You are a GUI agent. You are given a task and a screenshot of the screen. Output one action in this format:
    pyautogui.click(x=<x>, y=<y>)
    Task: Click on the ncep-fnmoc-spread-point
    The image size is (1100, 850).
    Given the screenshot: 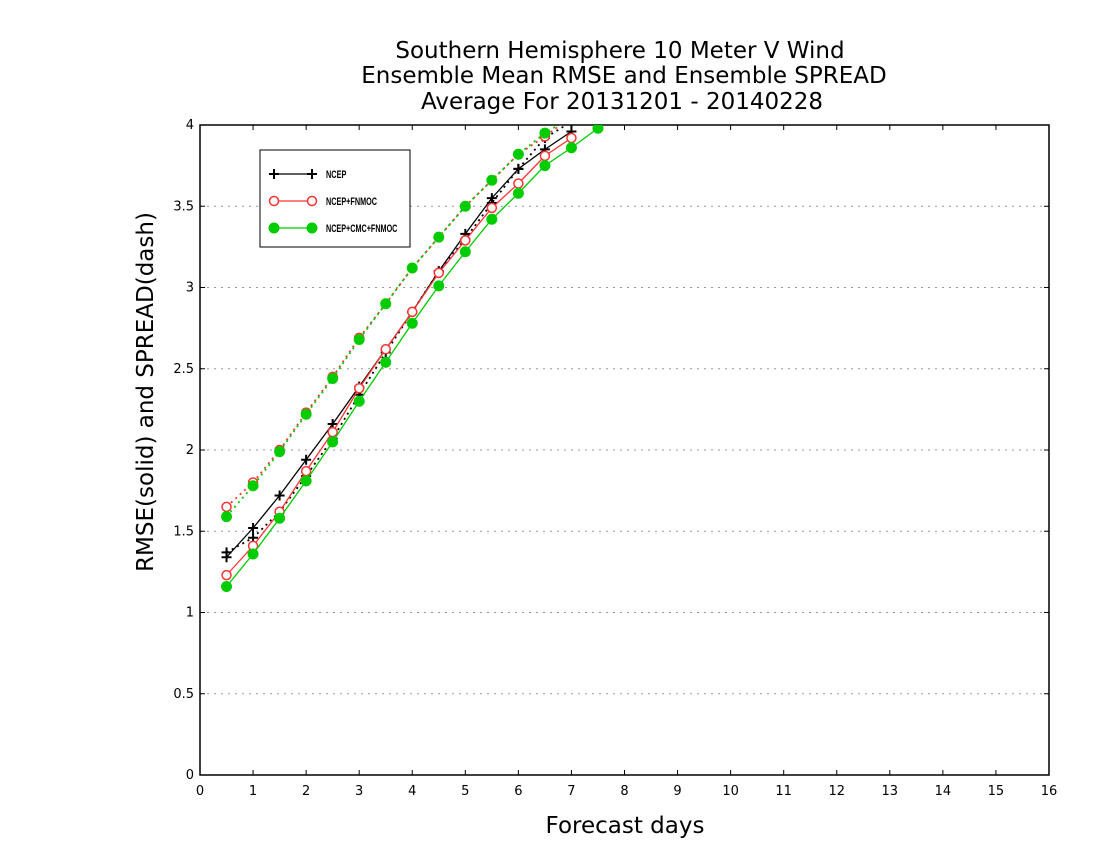 What is the action you would take?
    pyautogui.click(x=226, y=507)
    